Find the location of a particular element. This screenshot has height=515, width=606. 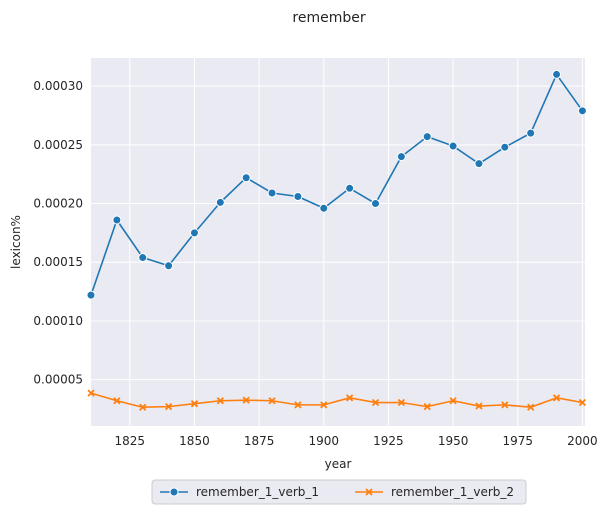

series-line is located at coordinates (336, 400).